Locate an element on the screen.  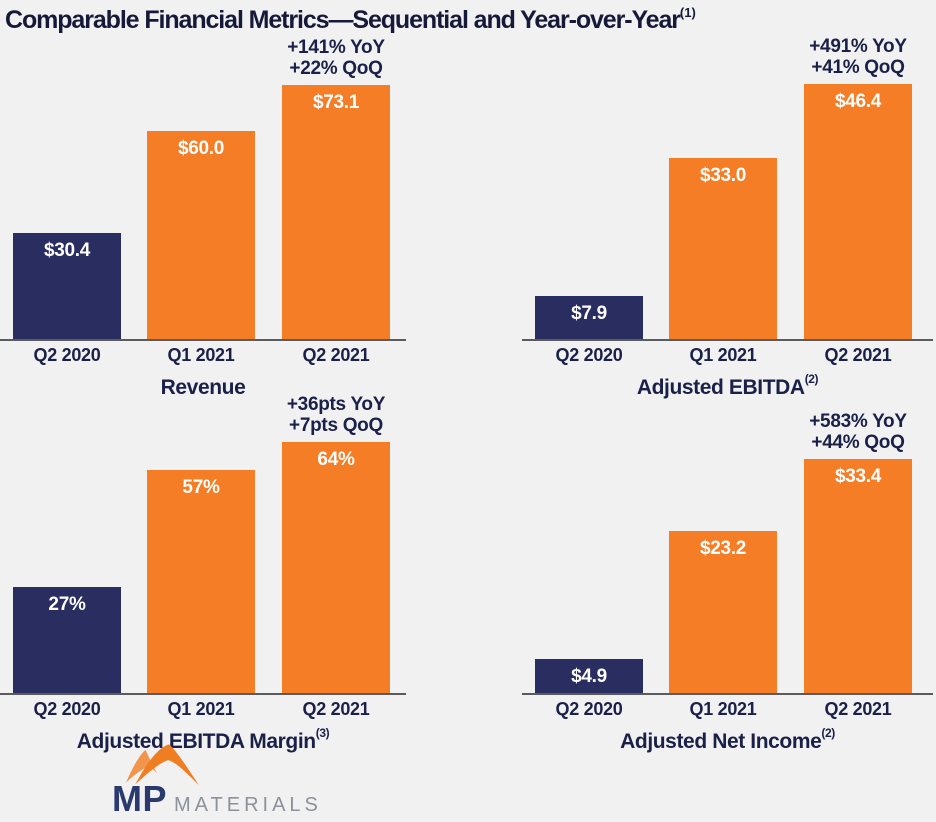
qoq-growth-label: +22% QoQ is located at coordinates (336, 68).